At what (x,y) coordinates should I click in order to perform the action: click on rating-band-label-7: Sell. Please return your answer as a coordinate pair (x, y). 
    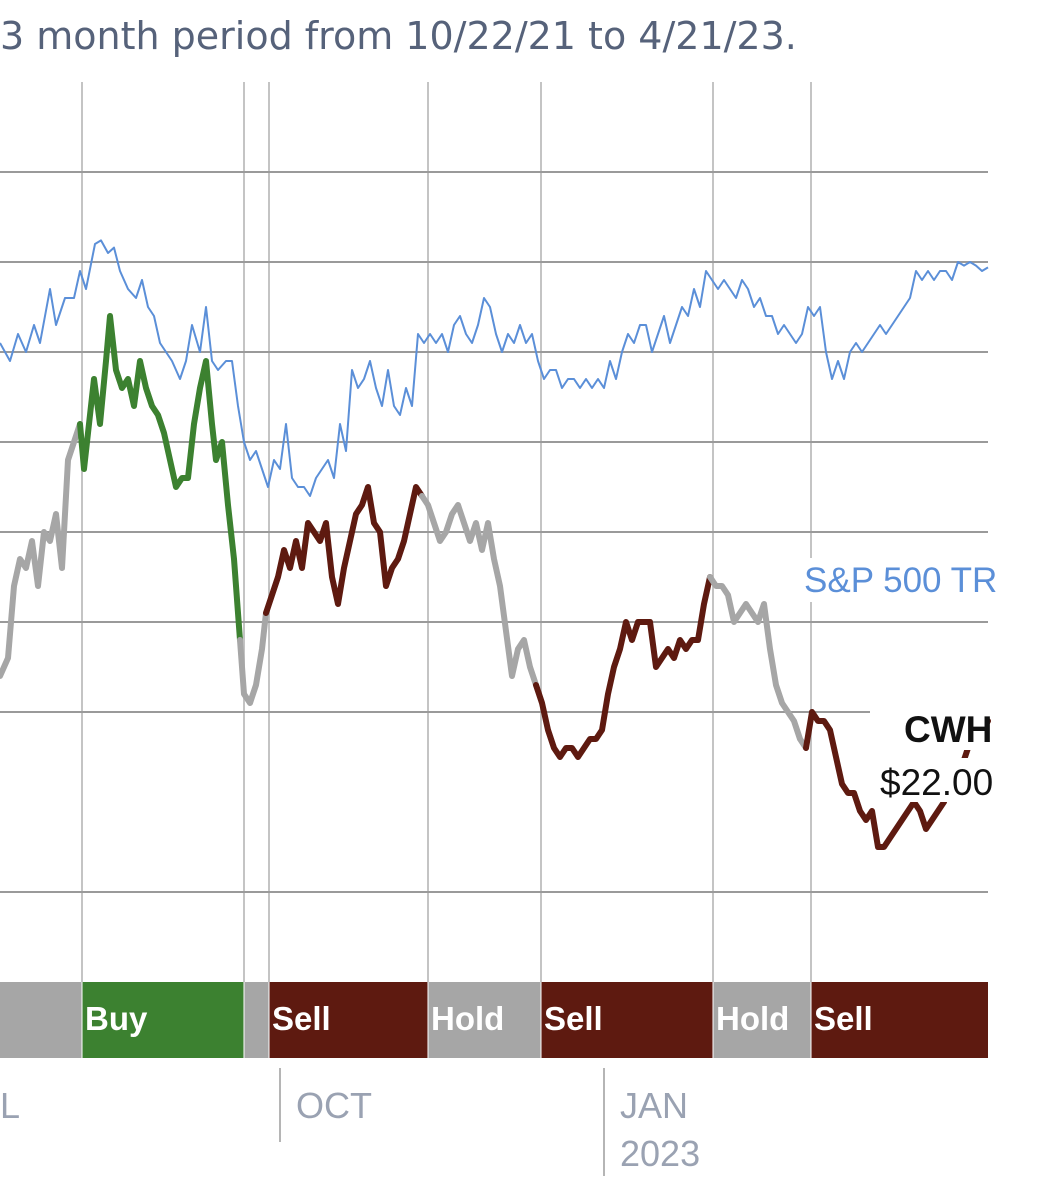
    Looking at the image, I should click on (843, 1018).